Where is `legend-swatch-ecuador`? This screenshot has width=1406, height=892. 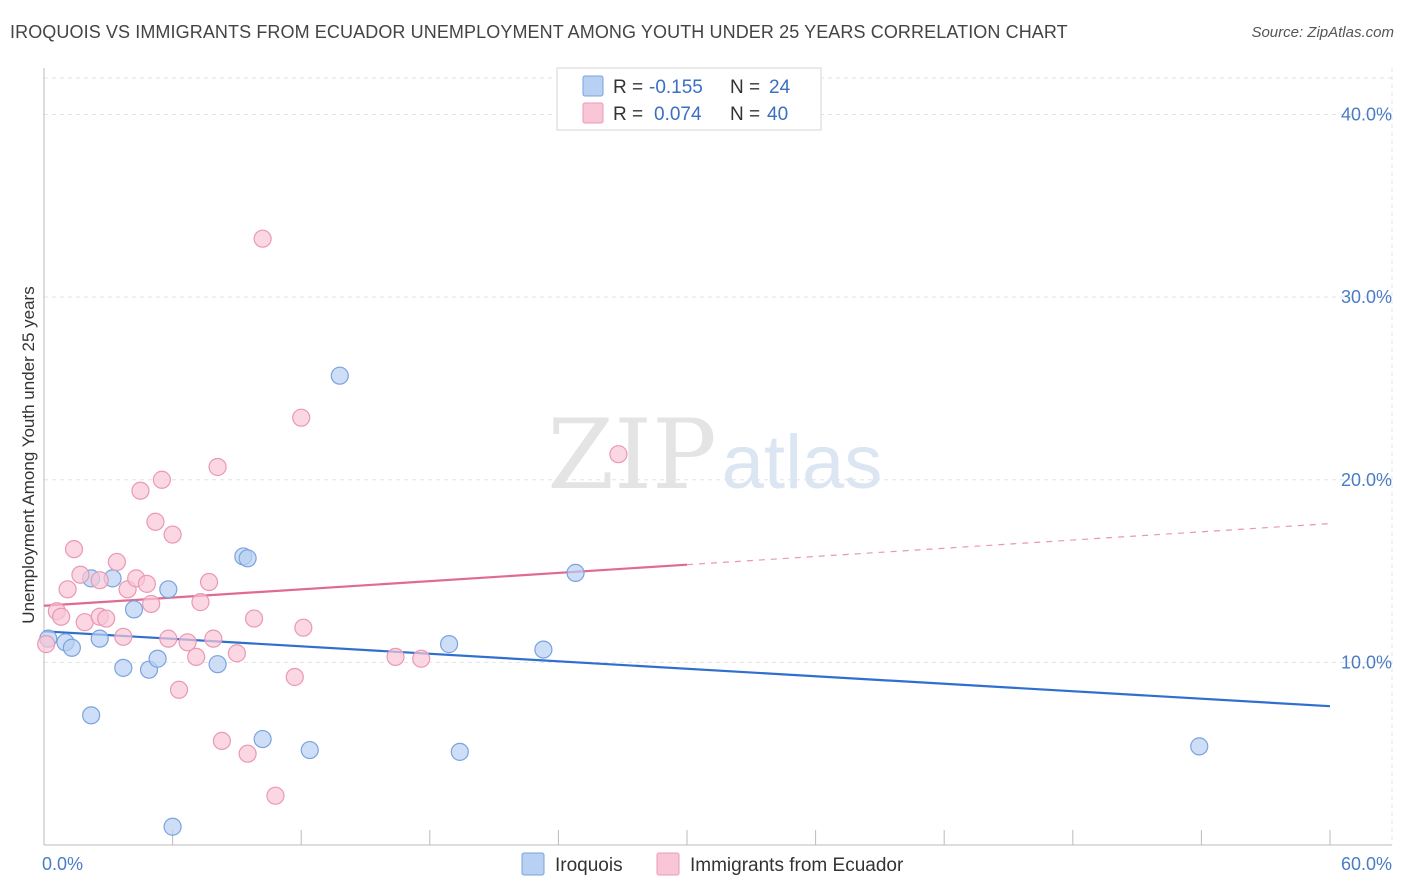 legend-swatch-ecuador is located at coordinates (593, 113).